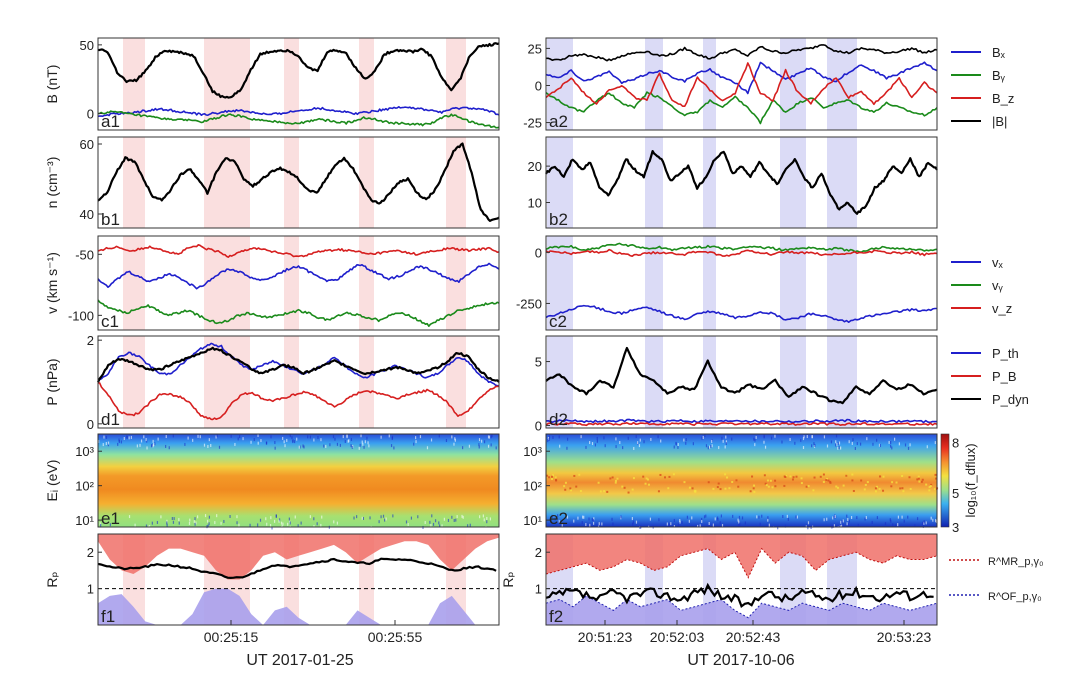  What do you see at coordinates (90, 114) in the screenshot?
I see `y-tick-label: 0` at bounding box center [90, 114].